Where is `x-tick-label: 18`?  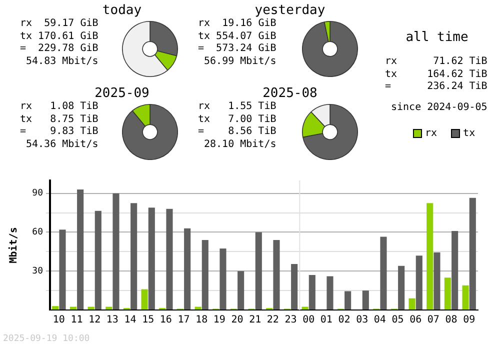 x-tick-label: 18 is located at coordinates (202, 320).